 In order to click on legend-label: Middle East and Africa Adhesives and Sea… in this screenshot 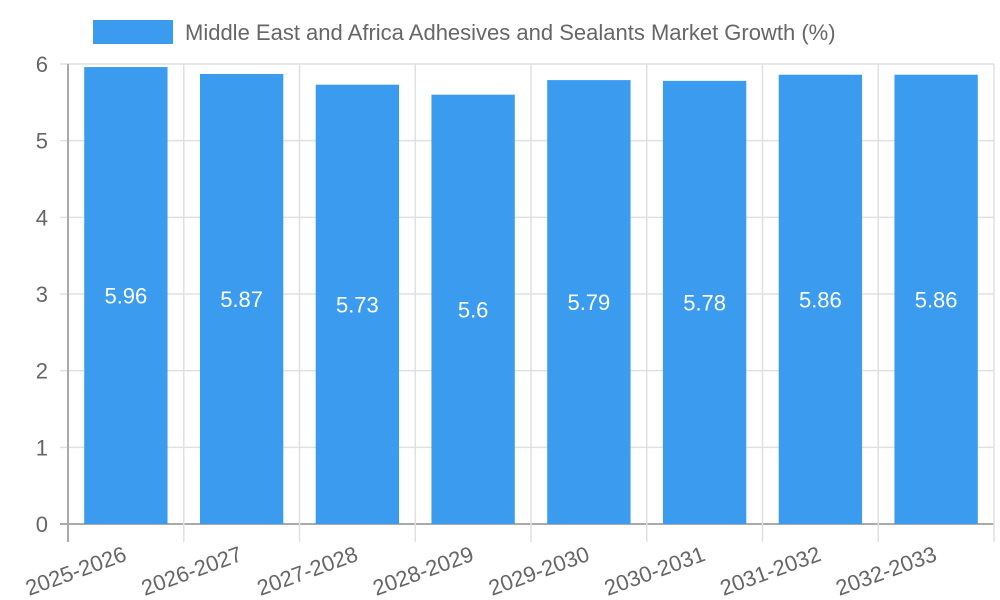, I will do `click(510, 32)`.